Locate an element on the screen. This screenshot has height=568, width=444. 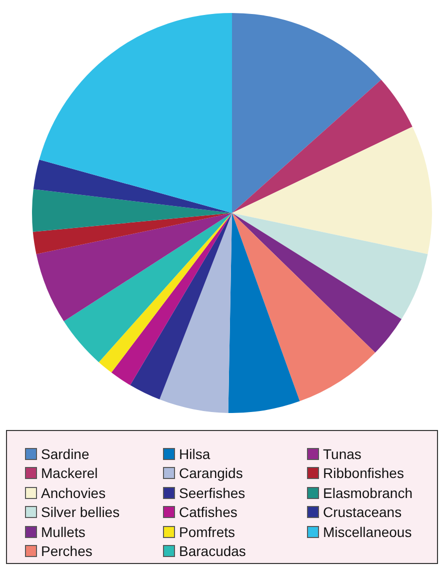
legend-label: Ribbonfishes is located at coordinates (363, 473).